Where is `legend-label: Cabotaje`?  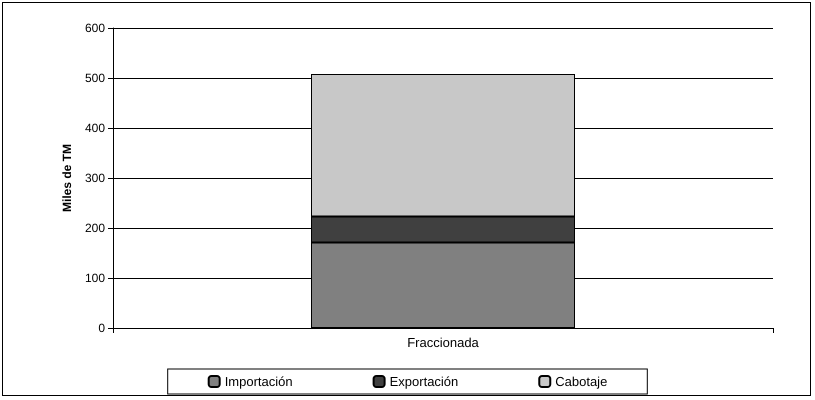 legend-label: Cabotaje is located at coordinates (581, 381).